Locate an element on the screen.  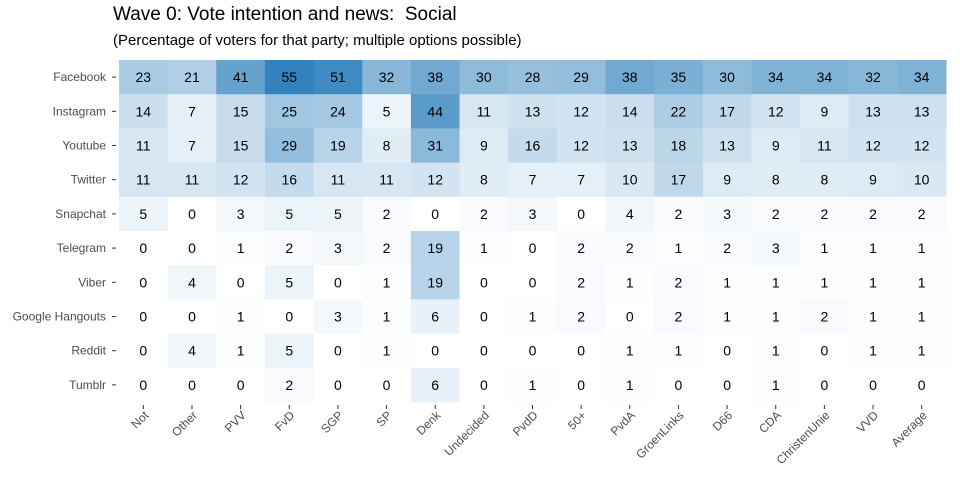
cell-value-label: 22 is located at coordinates (679, 111).